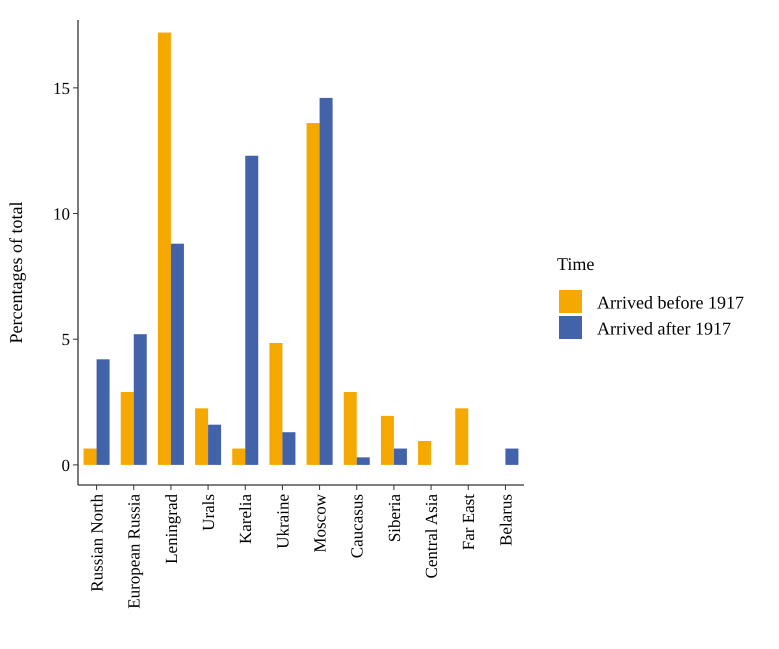 The height and width of the screenshot is (649, 779). Describe the element at coordinates (320, 523) in the screenshot. I see `x-tick-label: Moscow` at that location.